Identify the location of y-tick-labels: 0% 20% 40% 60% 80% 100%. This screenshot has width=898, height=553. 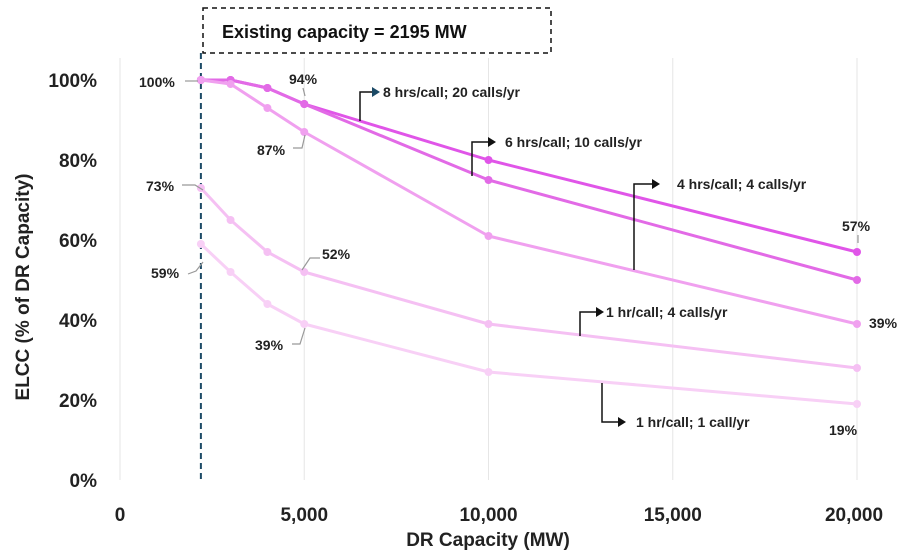
(72, 281).